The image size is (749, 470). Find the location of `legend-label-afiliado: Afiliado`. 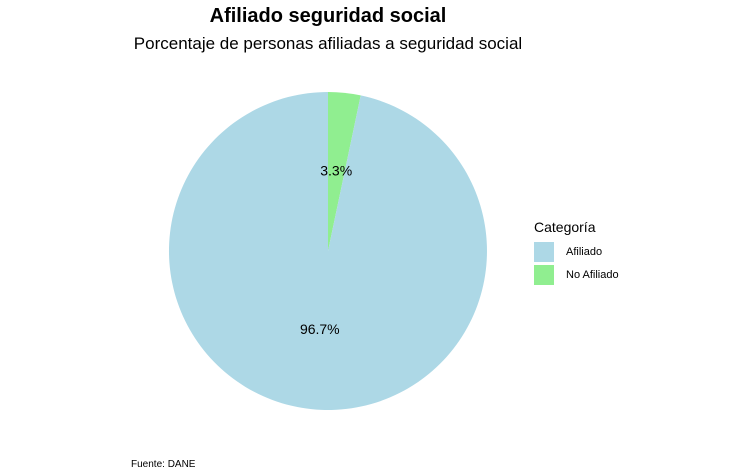

legend-label-afiliado: Afiliado is located at coordinates (584, 252).